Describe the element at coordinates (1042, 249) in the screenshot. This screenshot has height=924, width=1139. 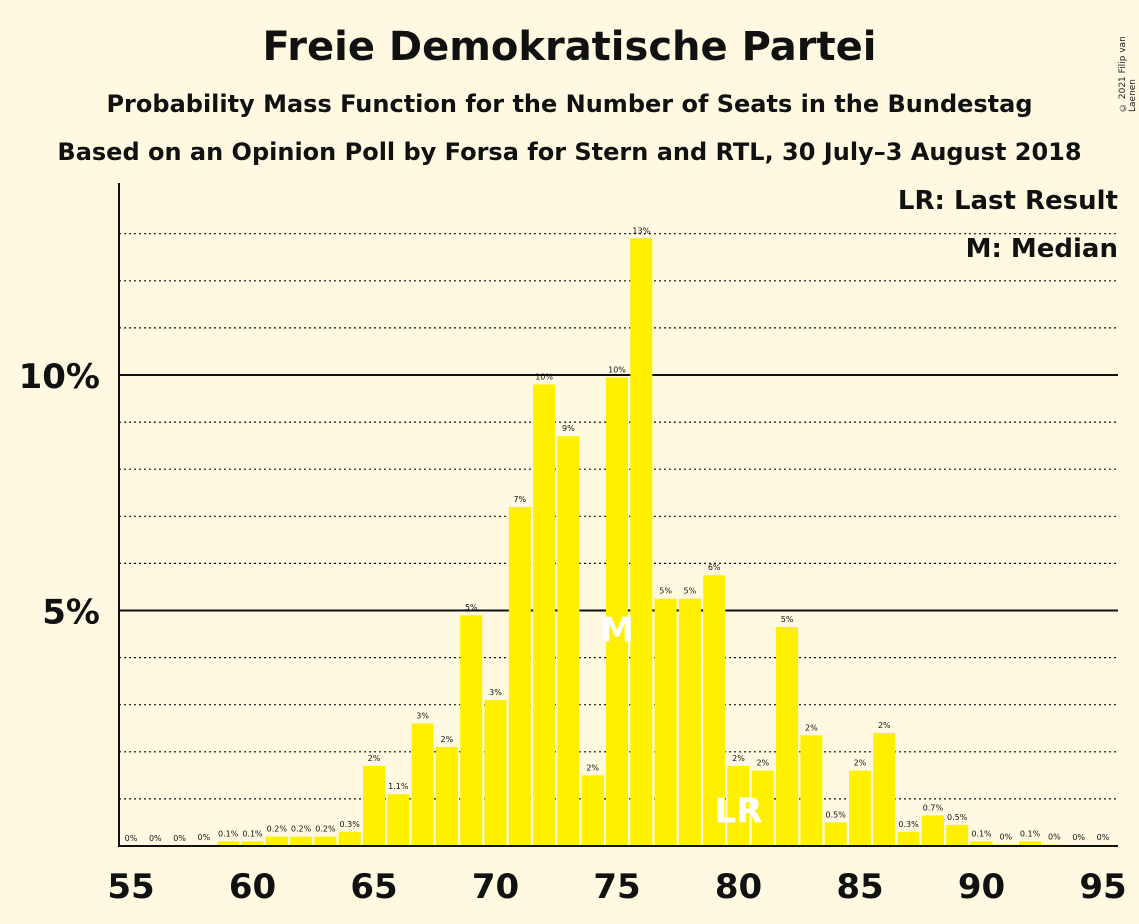
I see `legend-entry: M: Median` at that location.